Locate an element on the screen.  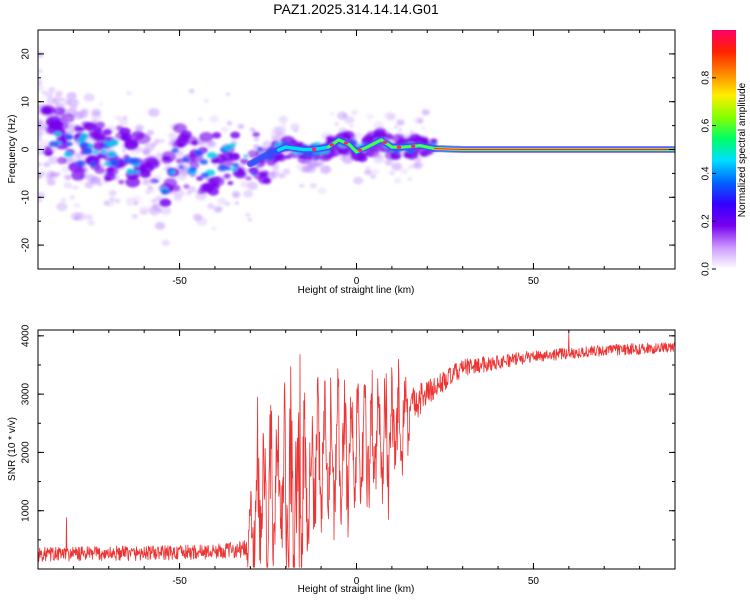
figure-title: PAZ1.2025.314.14.14.G01 is located at coordinates (356, 9).